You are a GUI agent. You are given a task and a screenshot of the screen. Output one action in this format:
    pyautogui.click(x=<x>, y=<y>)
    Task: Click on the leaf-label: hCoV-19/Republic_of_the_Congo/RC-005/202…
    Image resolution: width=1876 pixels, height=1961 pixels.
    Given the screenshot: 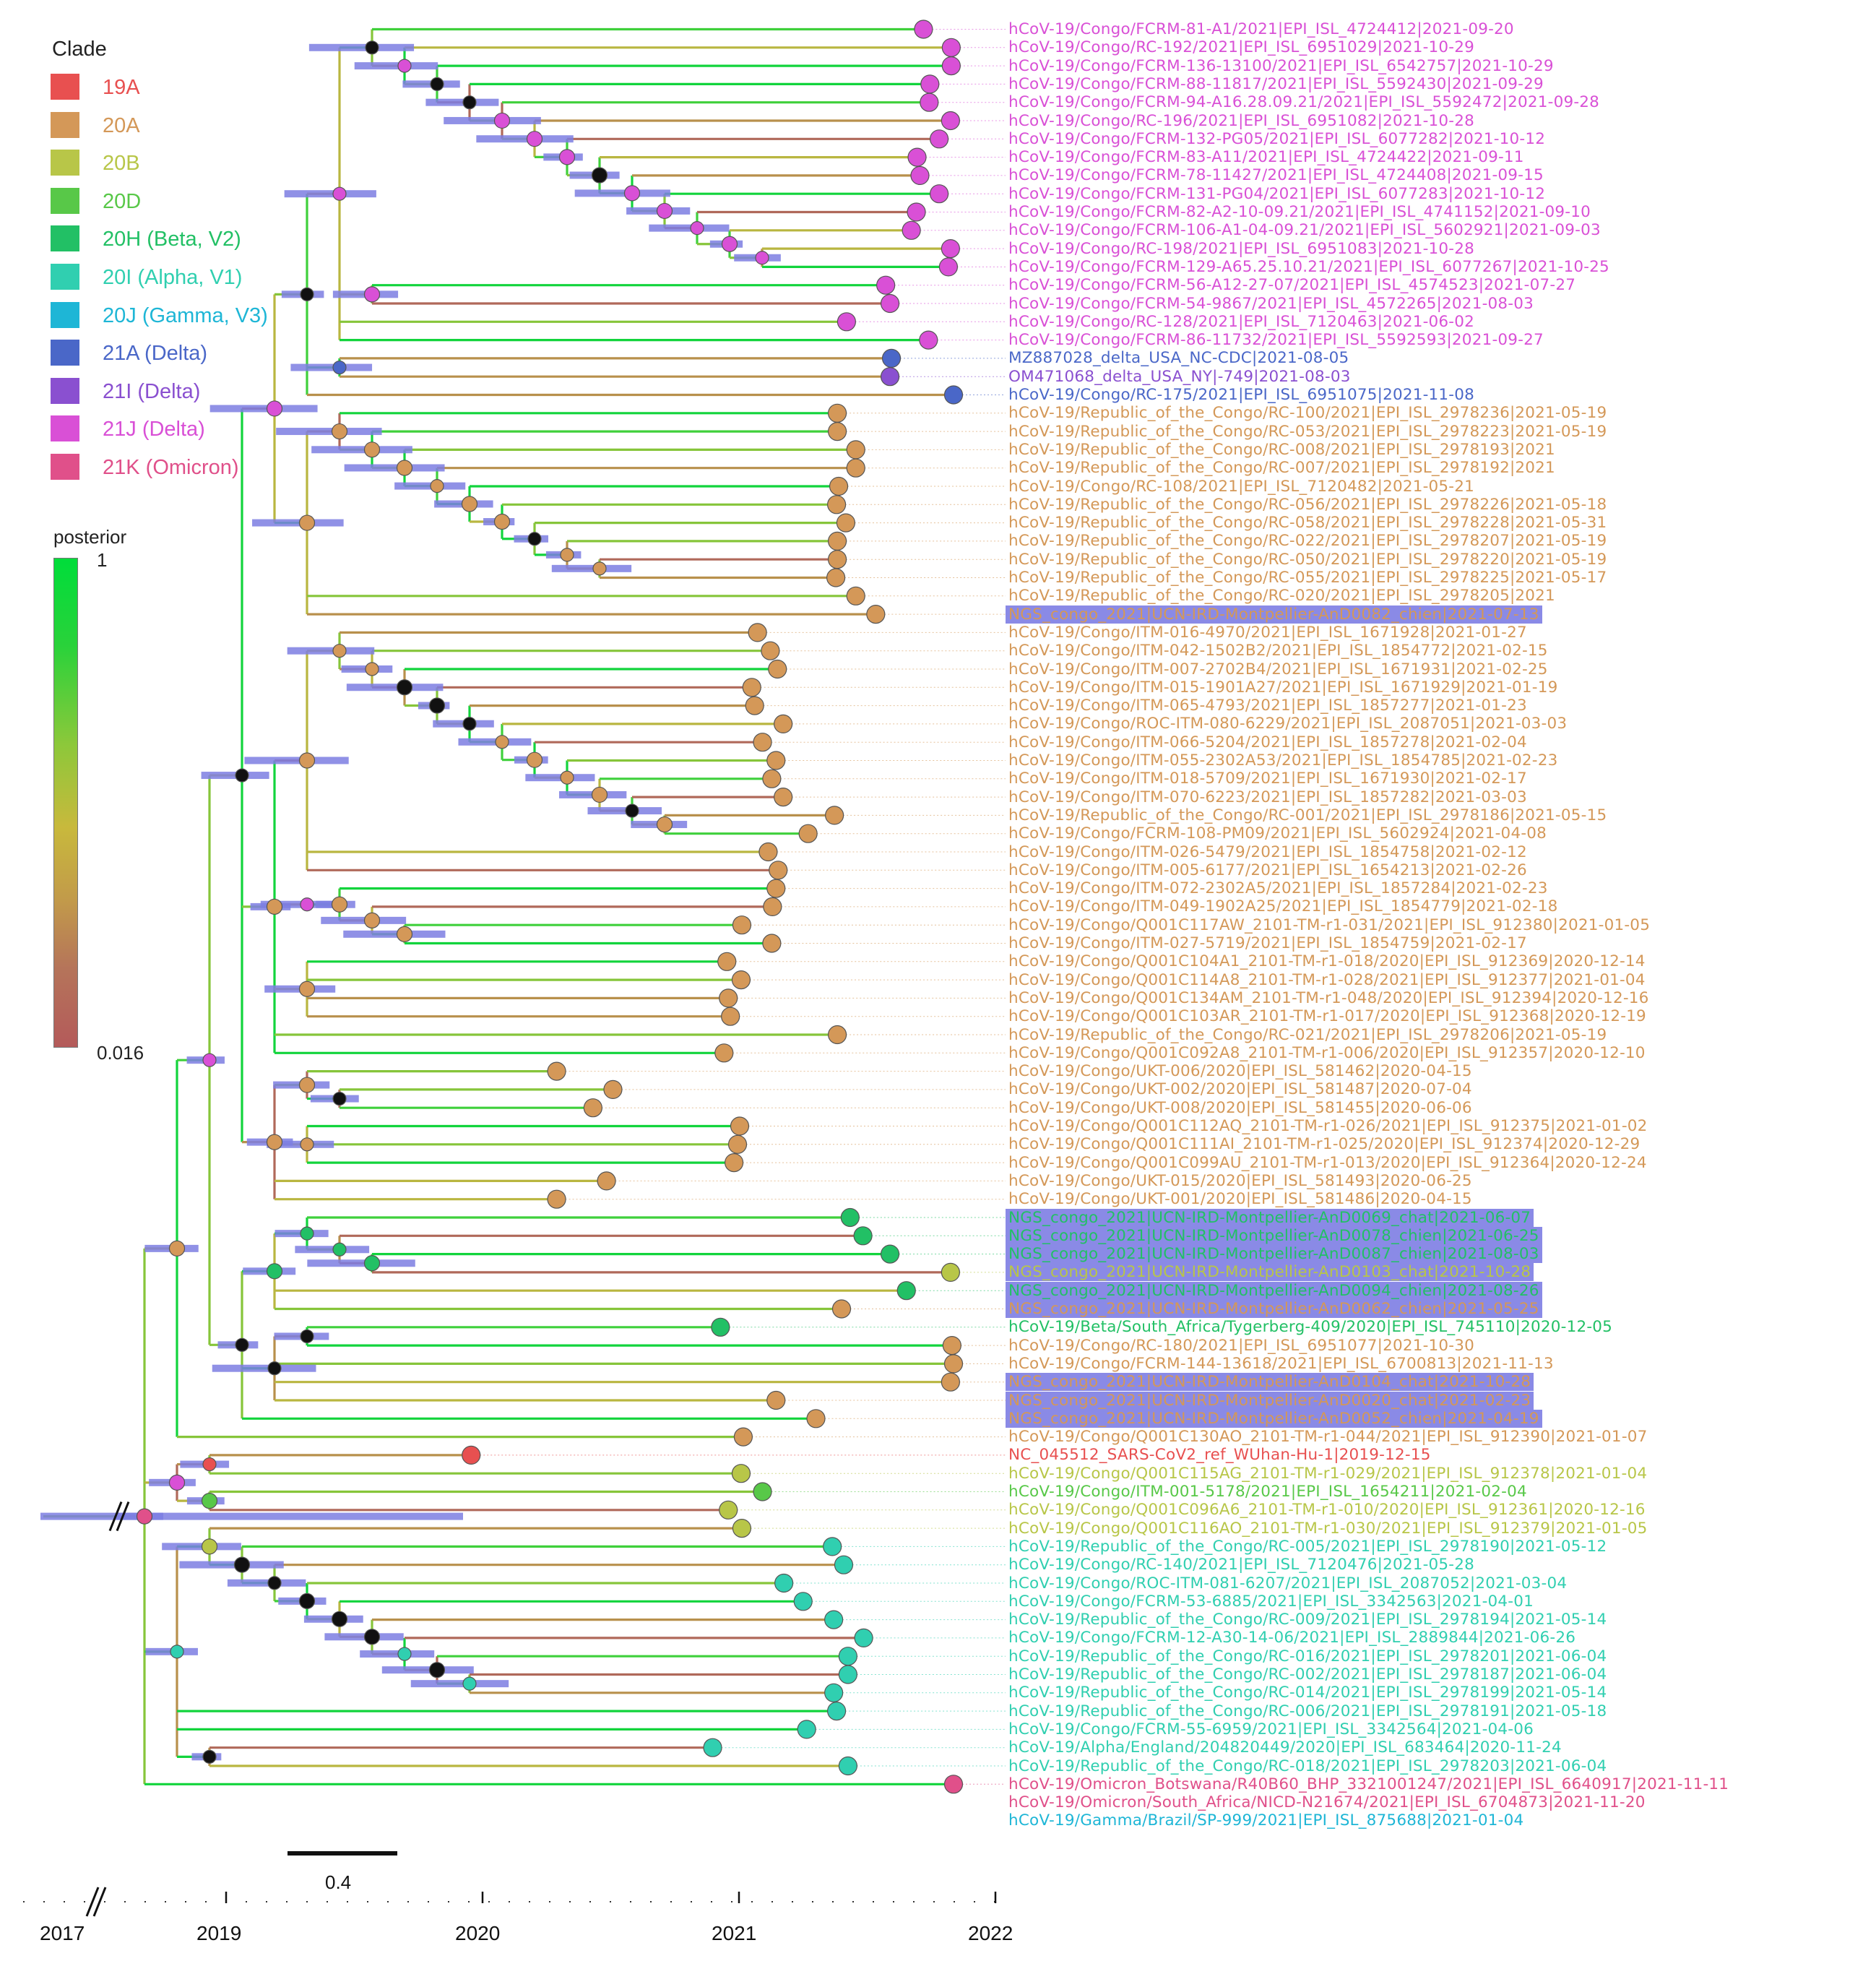 What is the action you would take?
    pyautogui.click(x=1307, y=1547)
    